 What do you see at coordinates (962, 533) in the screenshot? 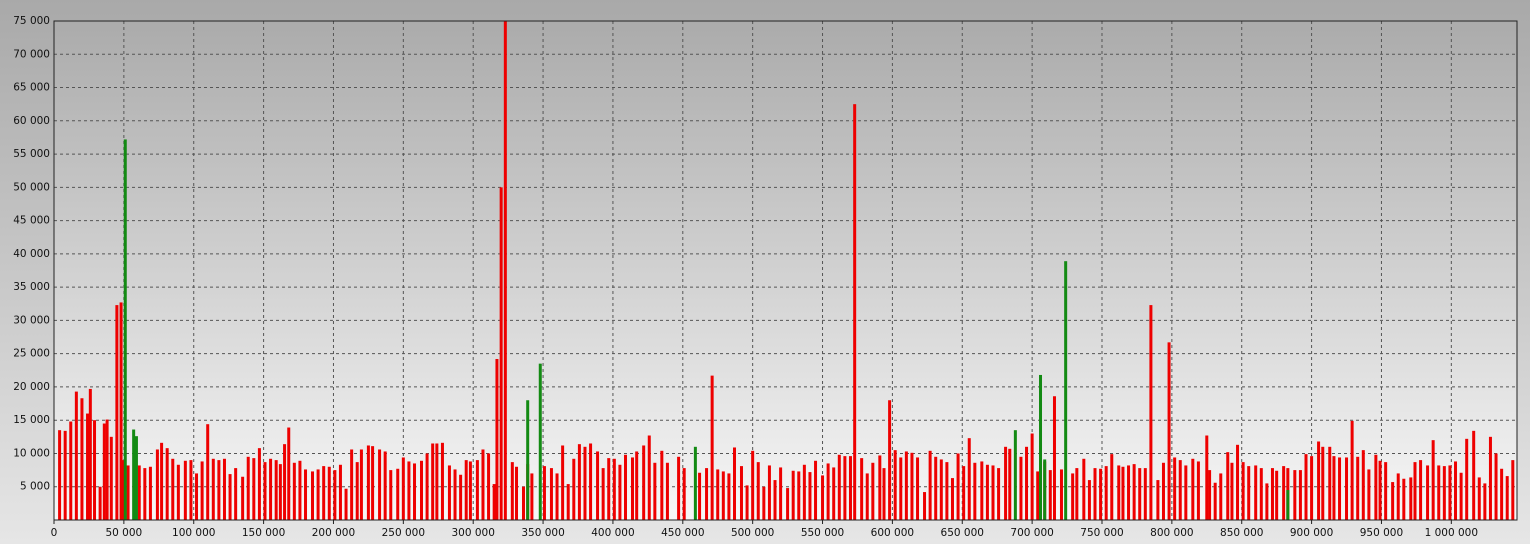
I see `x-tick-label: 650 000` at bounding box center [962, 533].